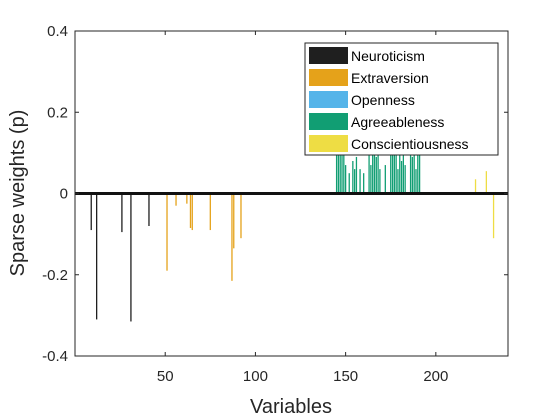 This screenshot has height=420, width=560. What do you see at coordinates (55, 275) in the screenshot?
I see `y-tick-label: -0.2` at bounding box center [55, 275].